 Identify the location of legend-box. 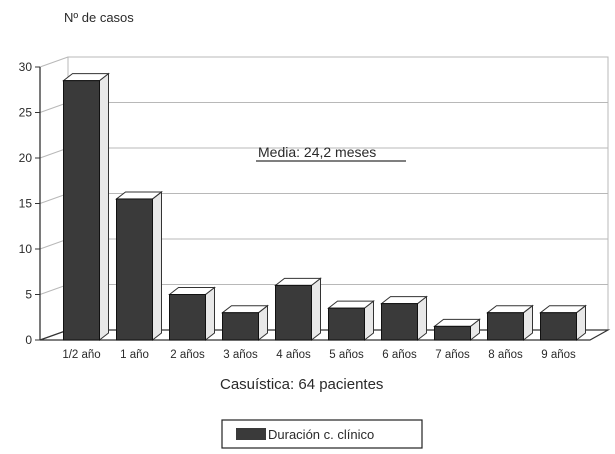
(322, 434).